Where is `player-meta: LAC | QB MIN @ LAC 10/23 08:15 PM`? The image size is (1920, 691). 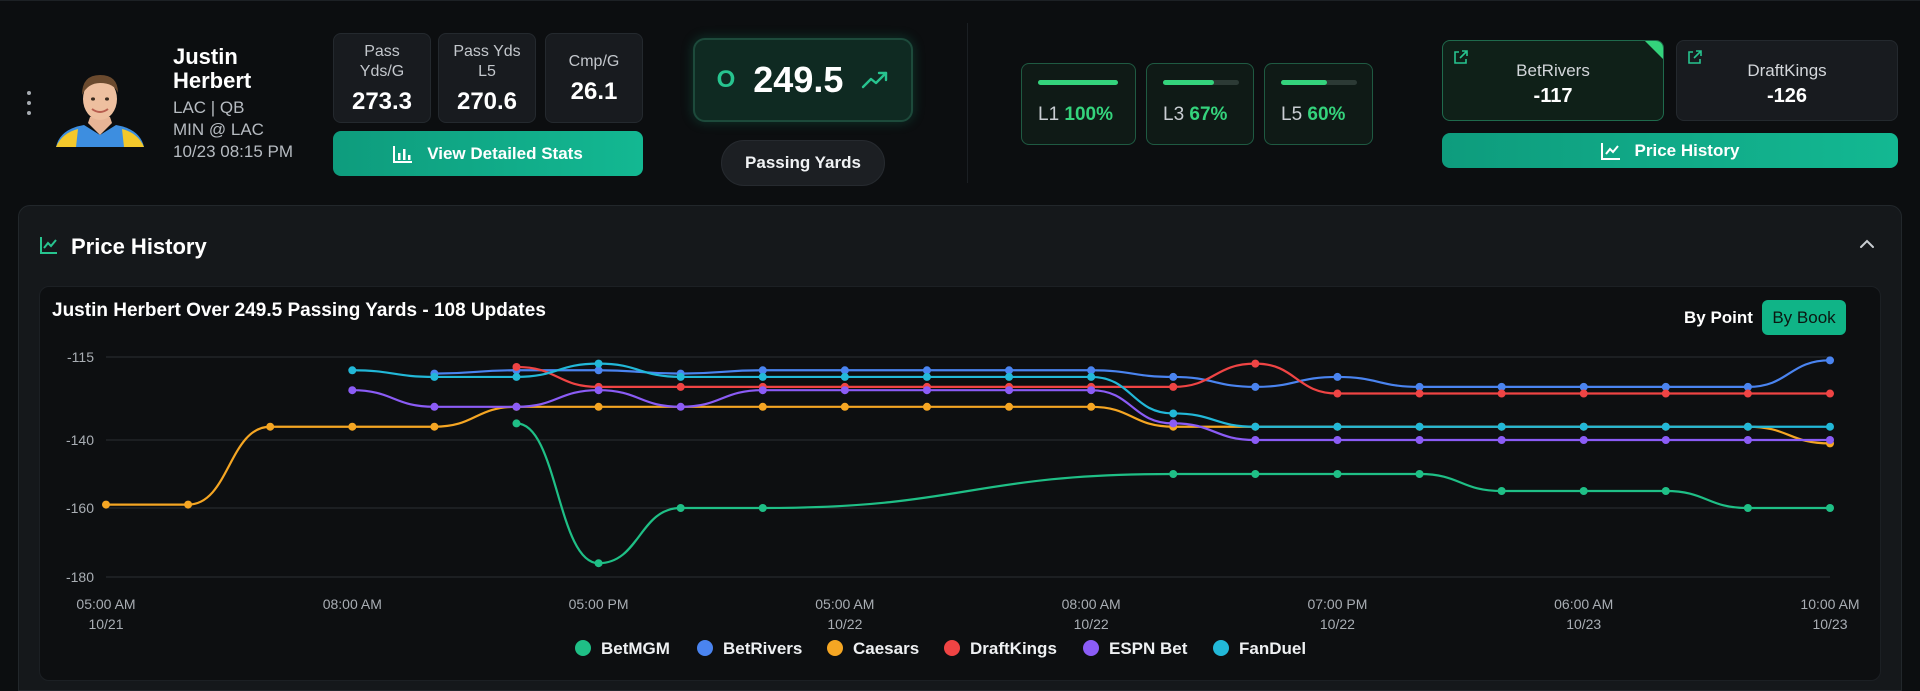
player-meta: LAC | QB MIN @ LAC 10/23 08:15 PM is located at coordinates (233, 130).